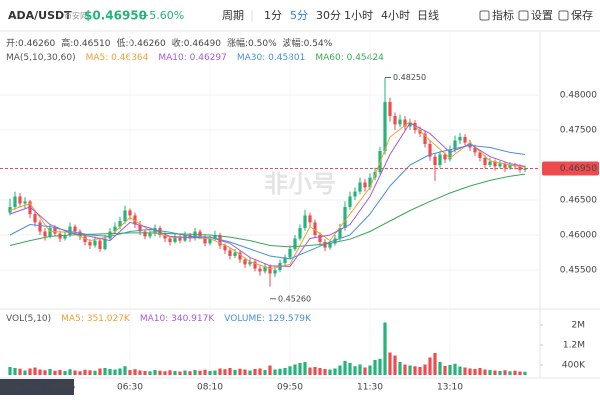 This screenshot has width=600, height=400. What do you see at coordinates (578, 236) in the screenshot?
I see `y-tick-label: 0.46000` at bounding box center [578, 236].